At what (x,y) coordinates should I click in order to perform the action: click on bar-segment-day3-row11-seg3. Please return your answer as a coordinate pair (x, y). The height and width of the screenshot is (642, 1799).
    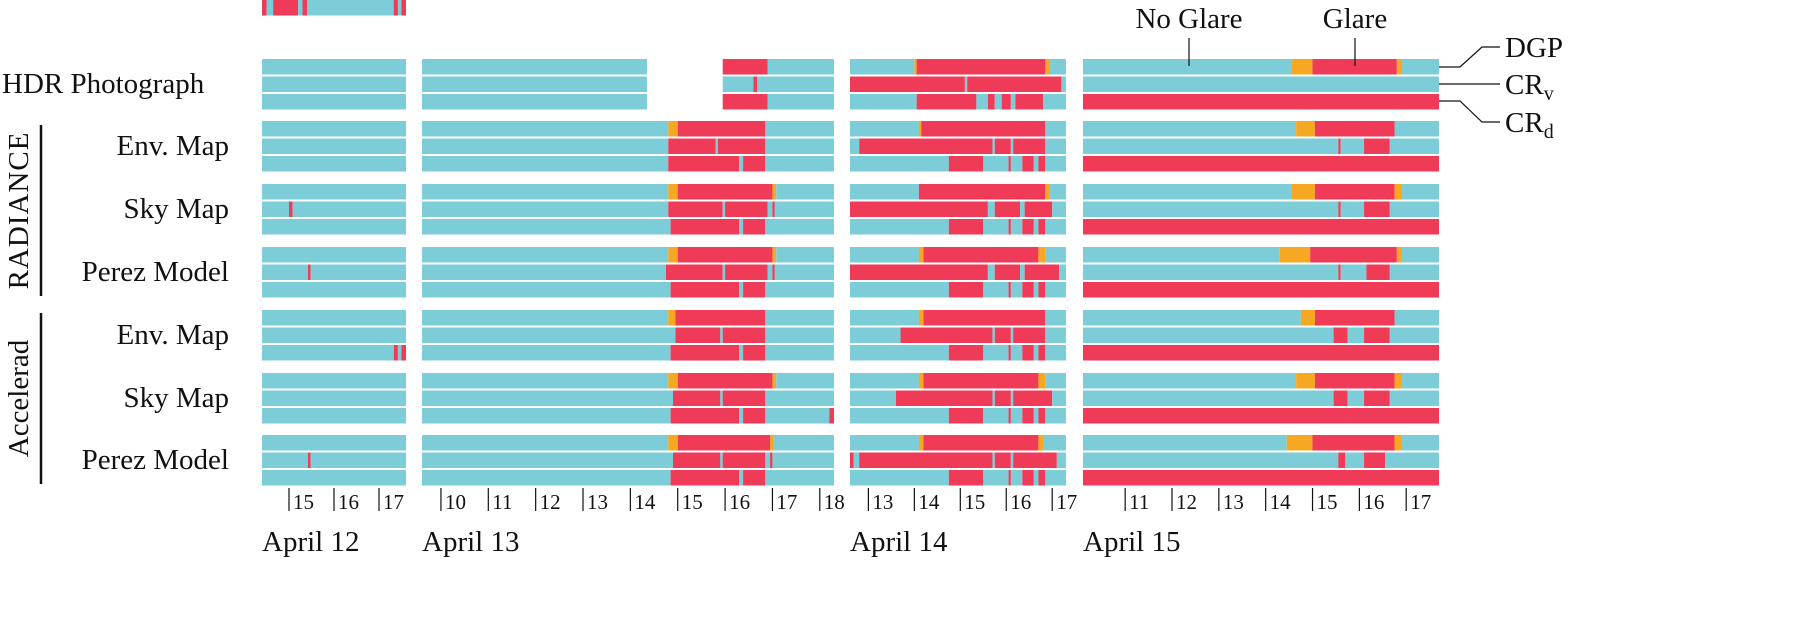
    Looking at the image, I should click on (1007, 272).